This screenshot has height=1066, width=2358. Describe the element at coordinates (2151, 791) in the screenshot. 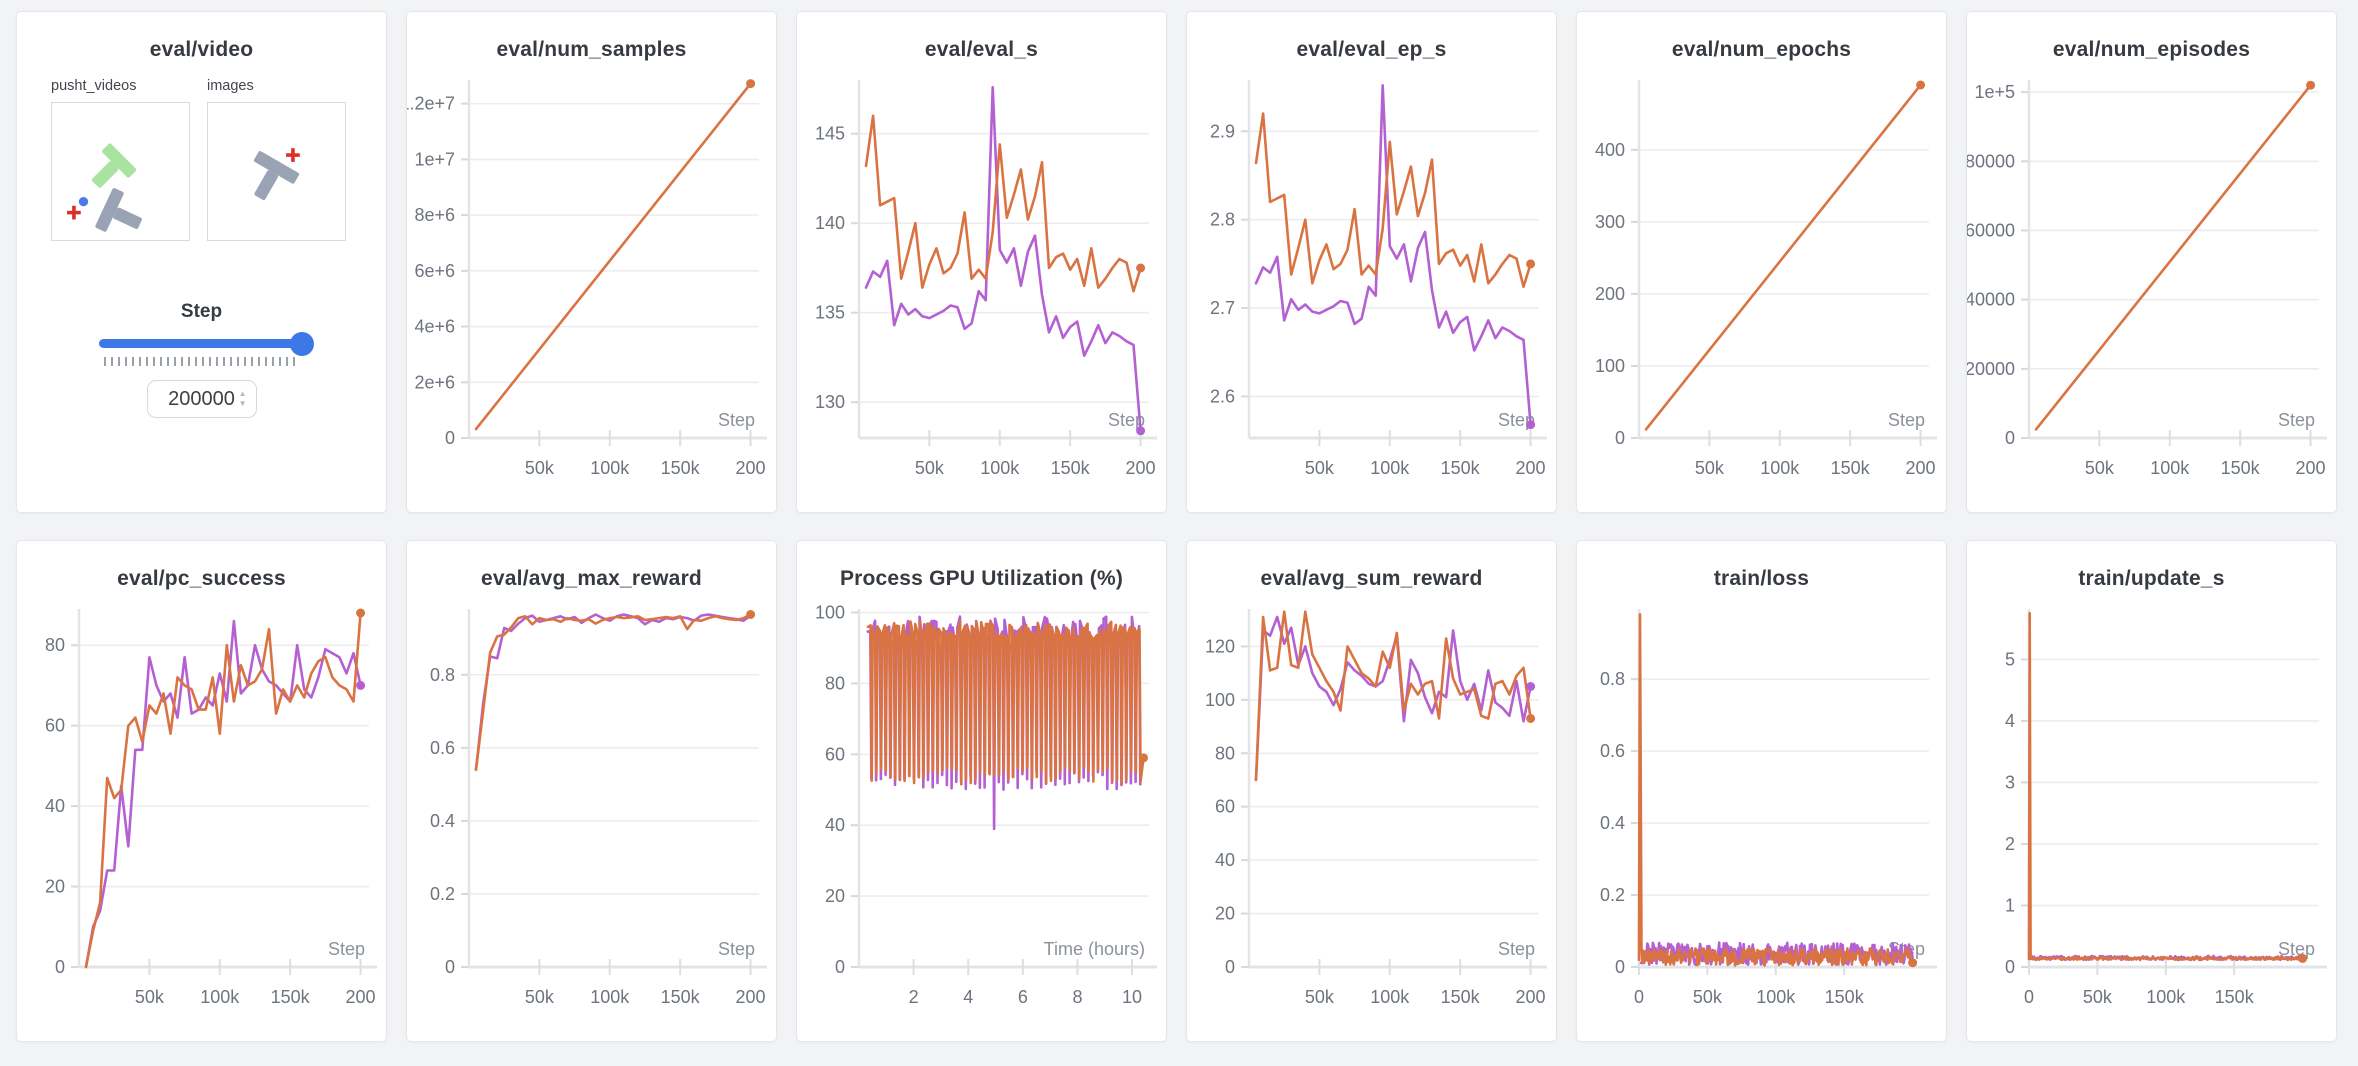

I see `panel-train-update-s: train/update_s 0 1 2 3 4 5 0 50k 100k 150k Step` at that location.